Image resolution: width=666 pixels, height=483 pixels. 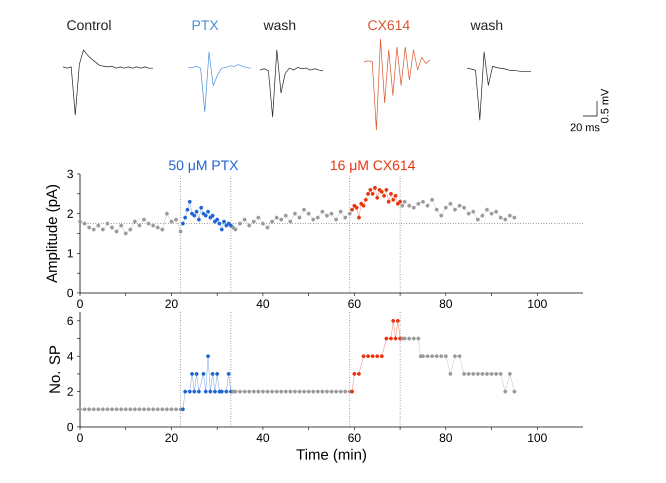 What do you see at coordinates (89, 25) in the screenshot?
I see `series-label: Control` at bounding box center [89, 25].